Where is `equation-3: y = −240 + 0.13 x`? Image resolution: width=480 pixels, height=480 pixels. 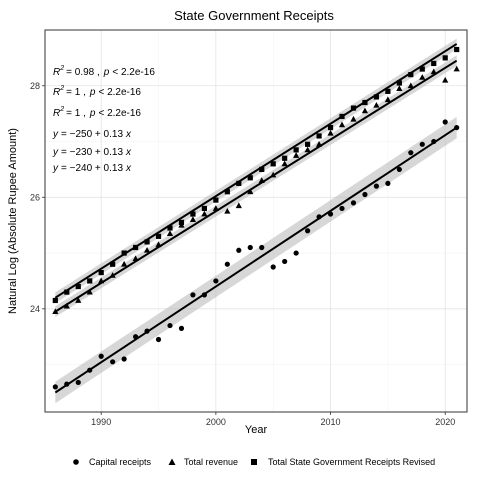
equation-3: y = −240 + 0.13 x is located at coordinates (92, 168).